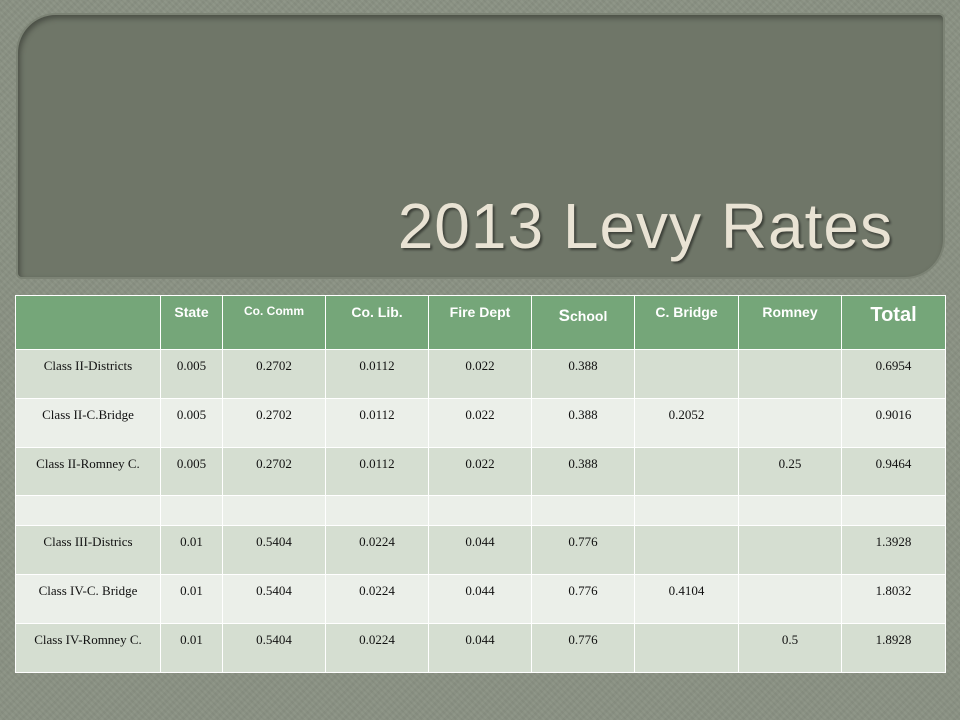 The image size is (960, 720). What do you see at coordinates (790, 471) in the screenshot?
I see `cell-romney: 0.25` at bounding box center [790, 471].